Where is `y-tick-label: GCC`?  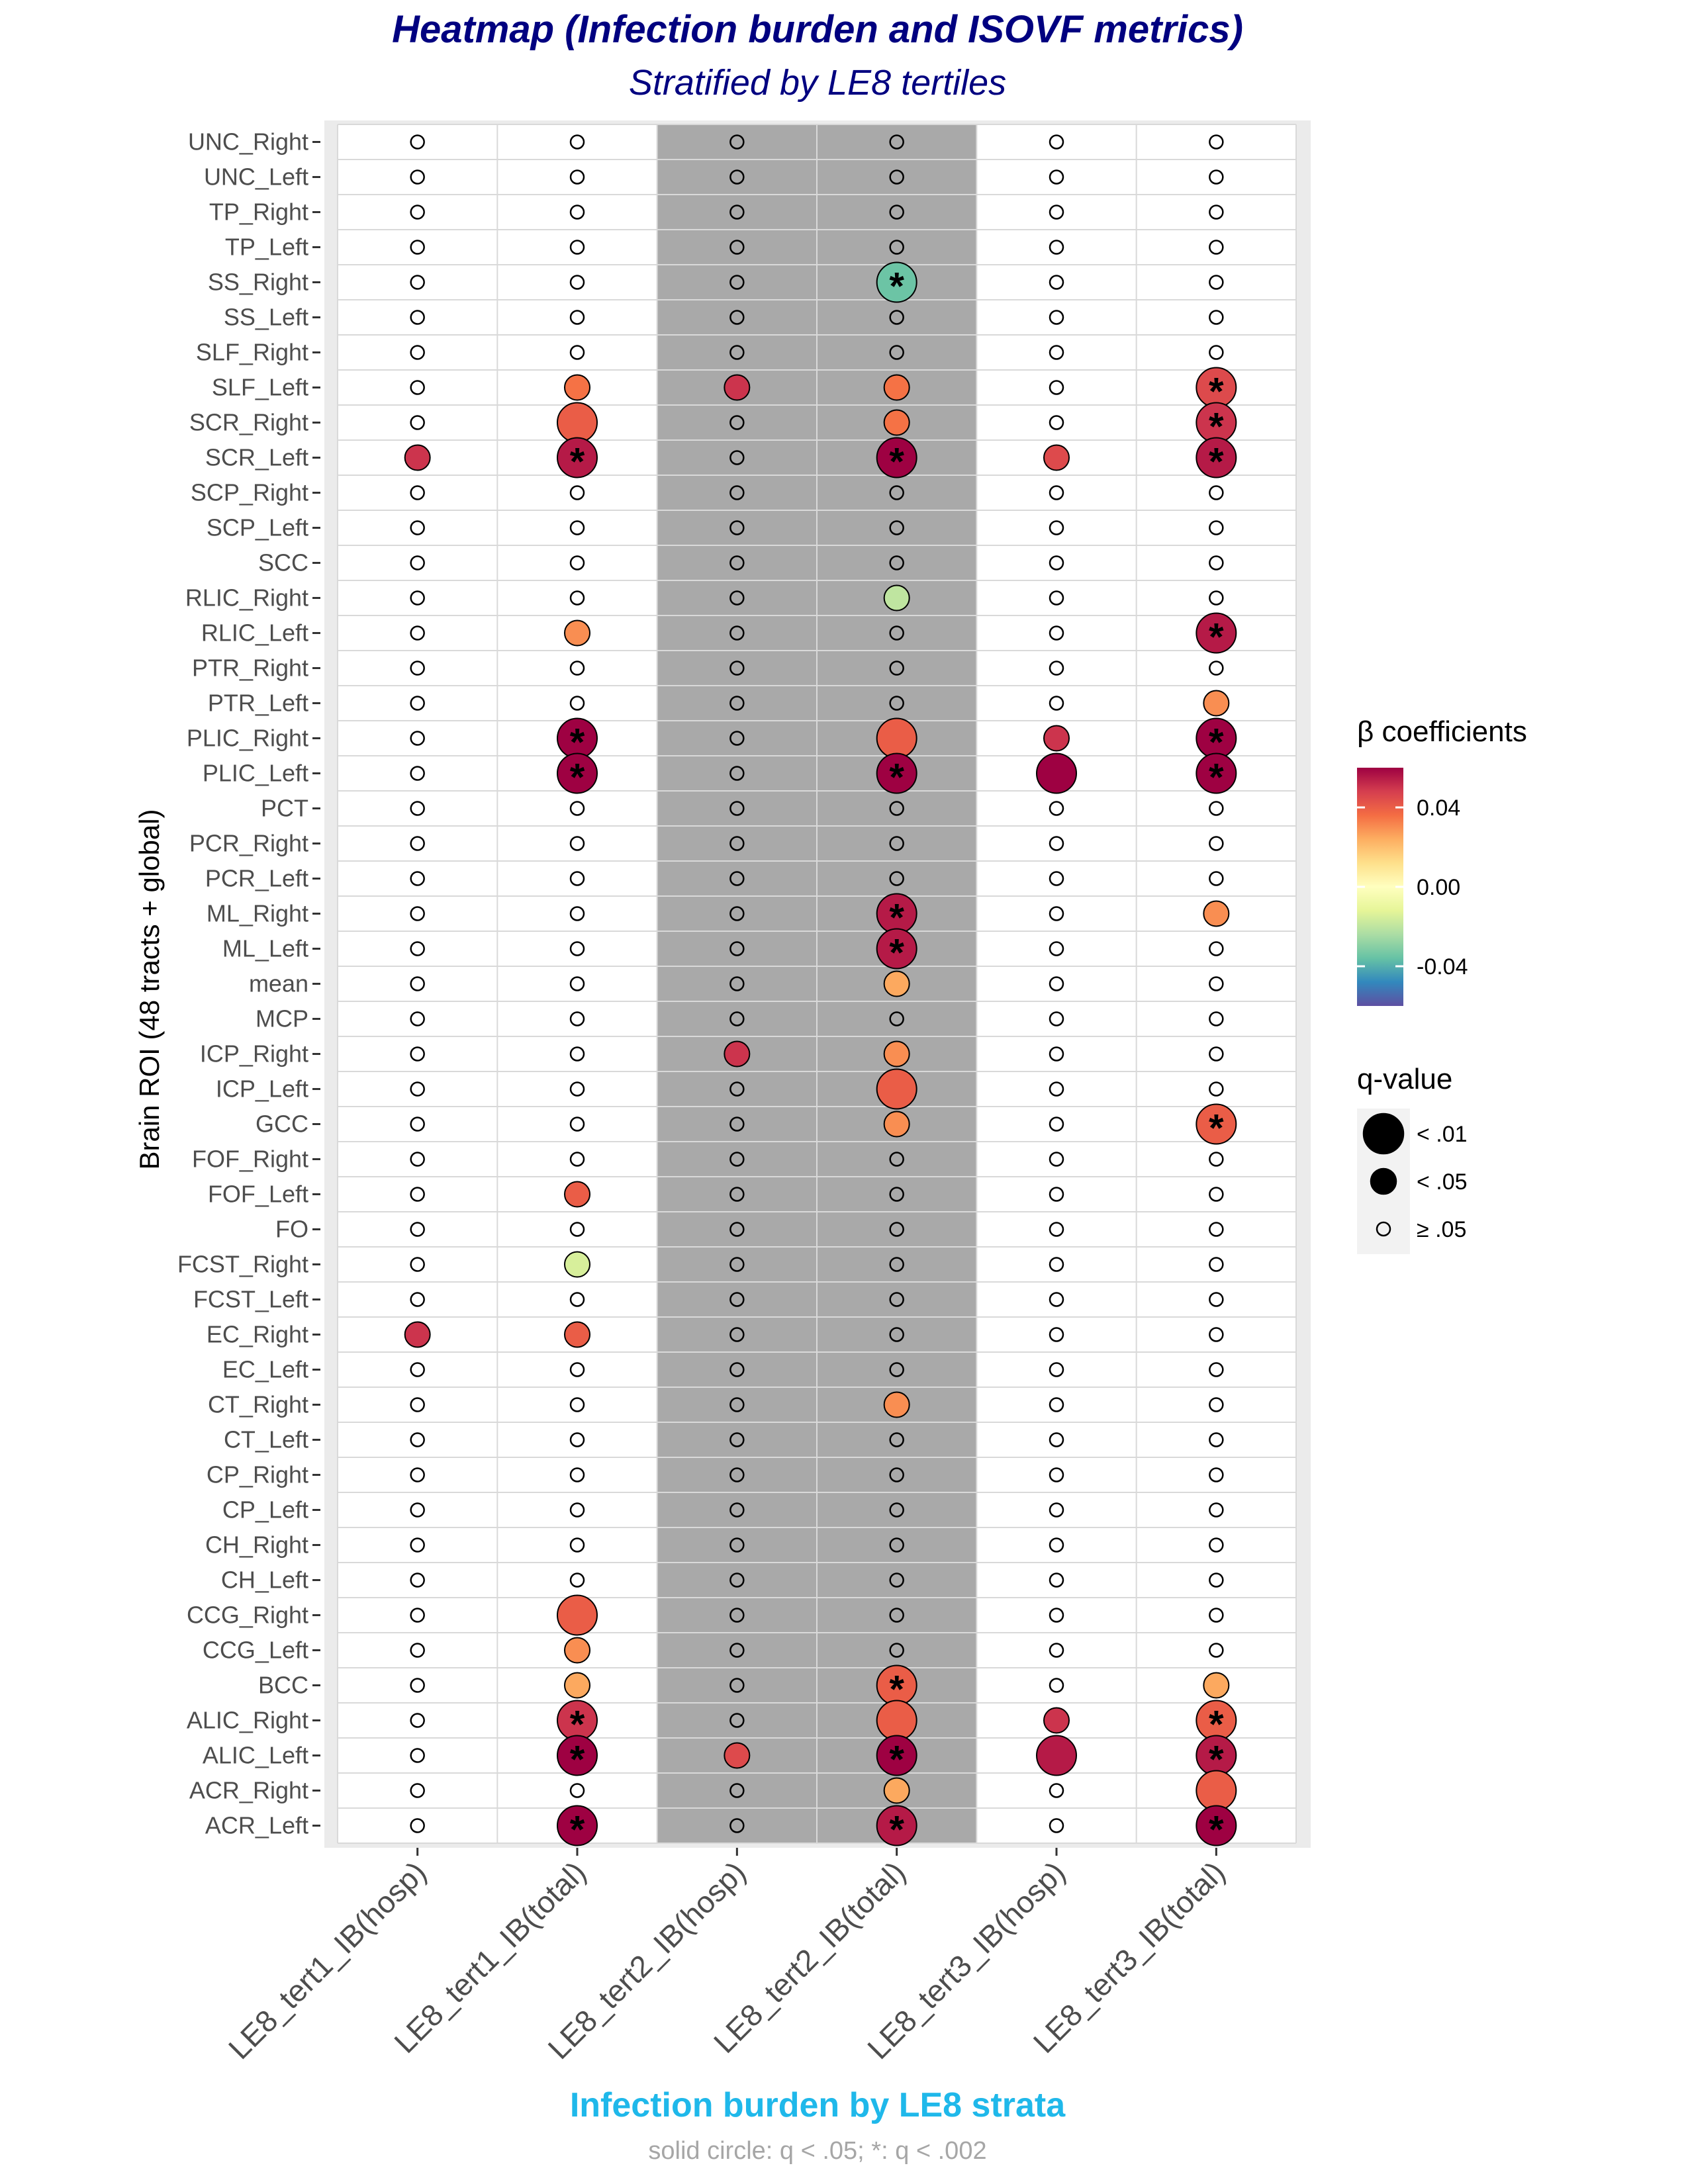 y-tick-label: GCC is located at coordinates (282, 1124).